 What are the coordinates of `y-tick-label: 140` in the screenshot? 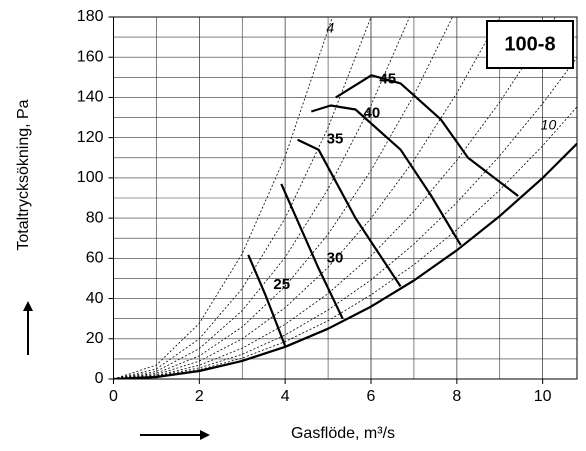 It's located at (90, 97).